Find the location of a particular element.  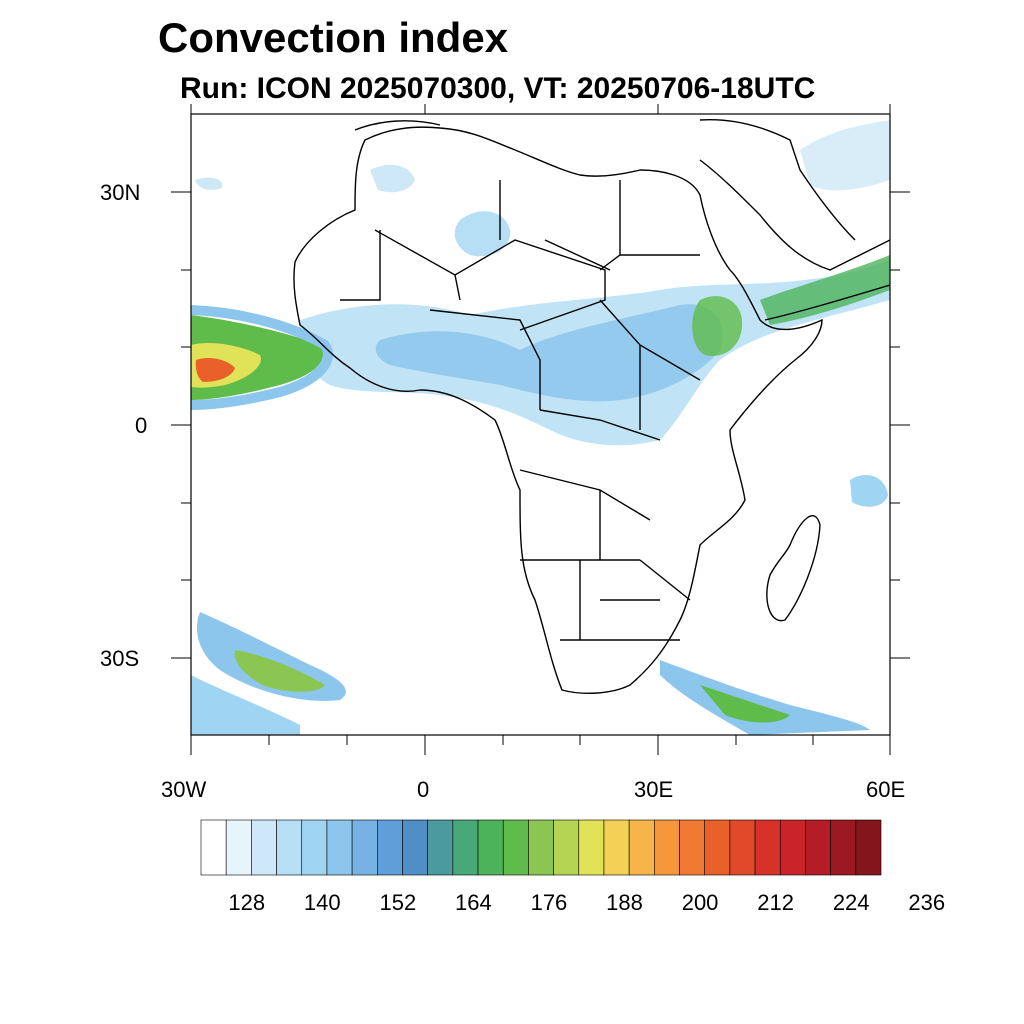

lat-label-30s: 30S is located at coordinates (120, 658).